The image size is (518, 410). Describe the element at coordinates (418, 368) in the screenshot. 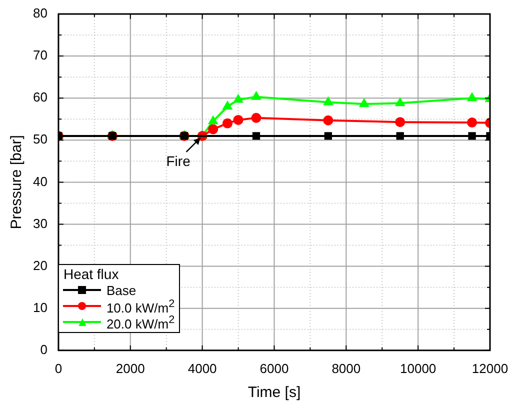

I see `x-tick-label: 10000` at that location.